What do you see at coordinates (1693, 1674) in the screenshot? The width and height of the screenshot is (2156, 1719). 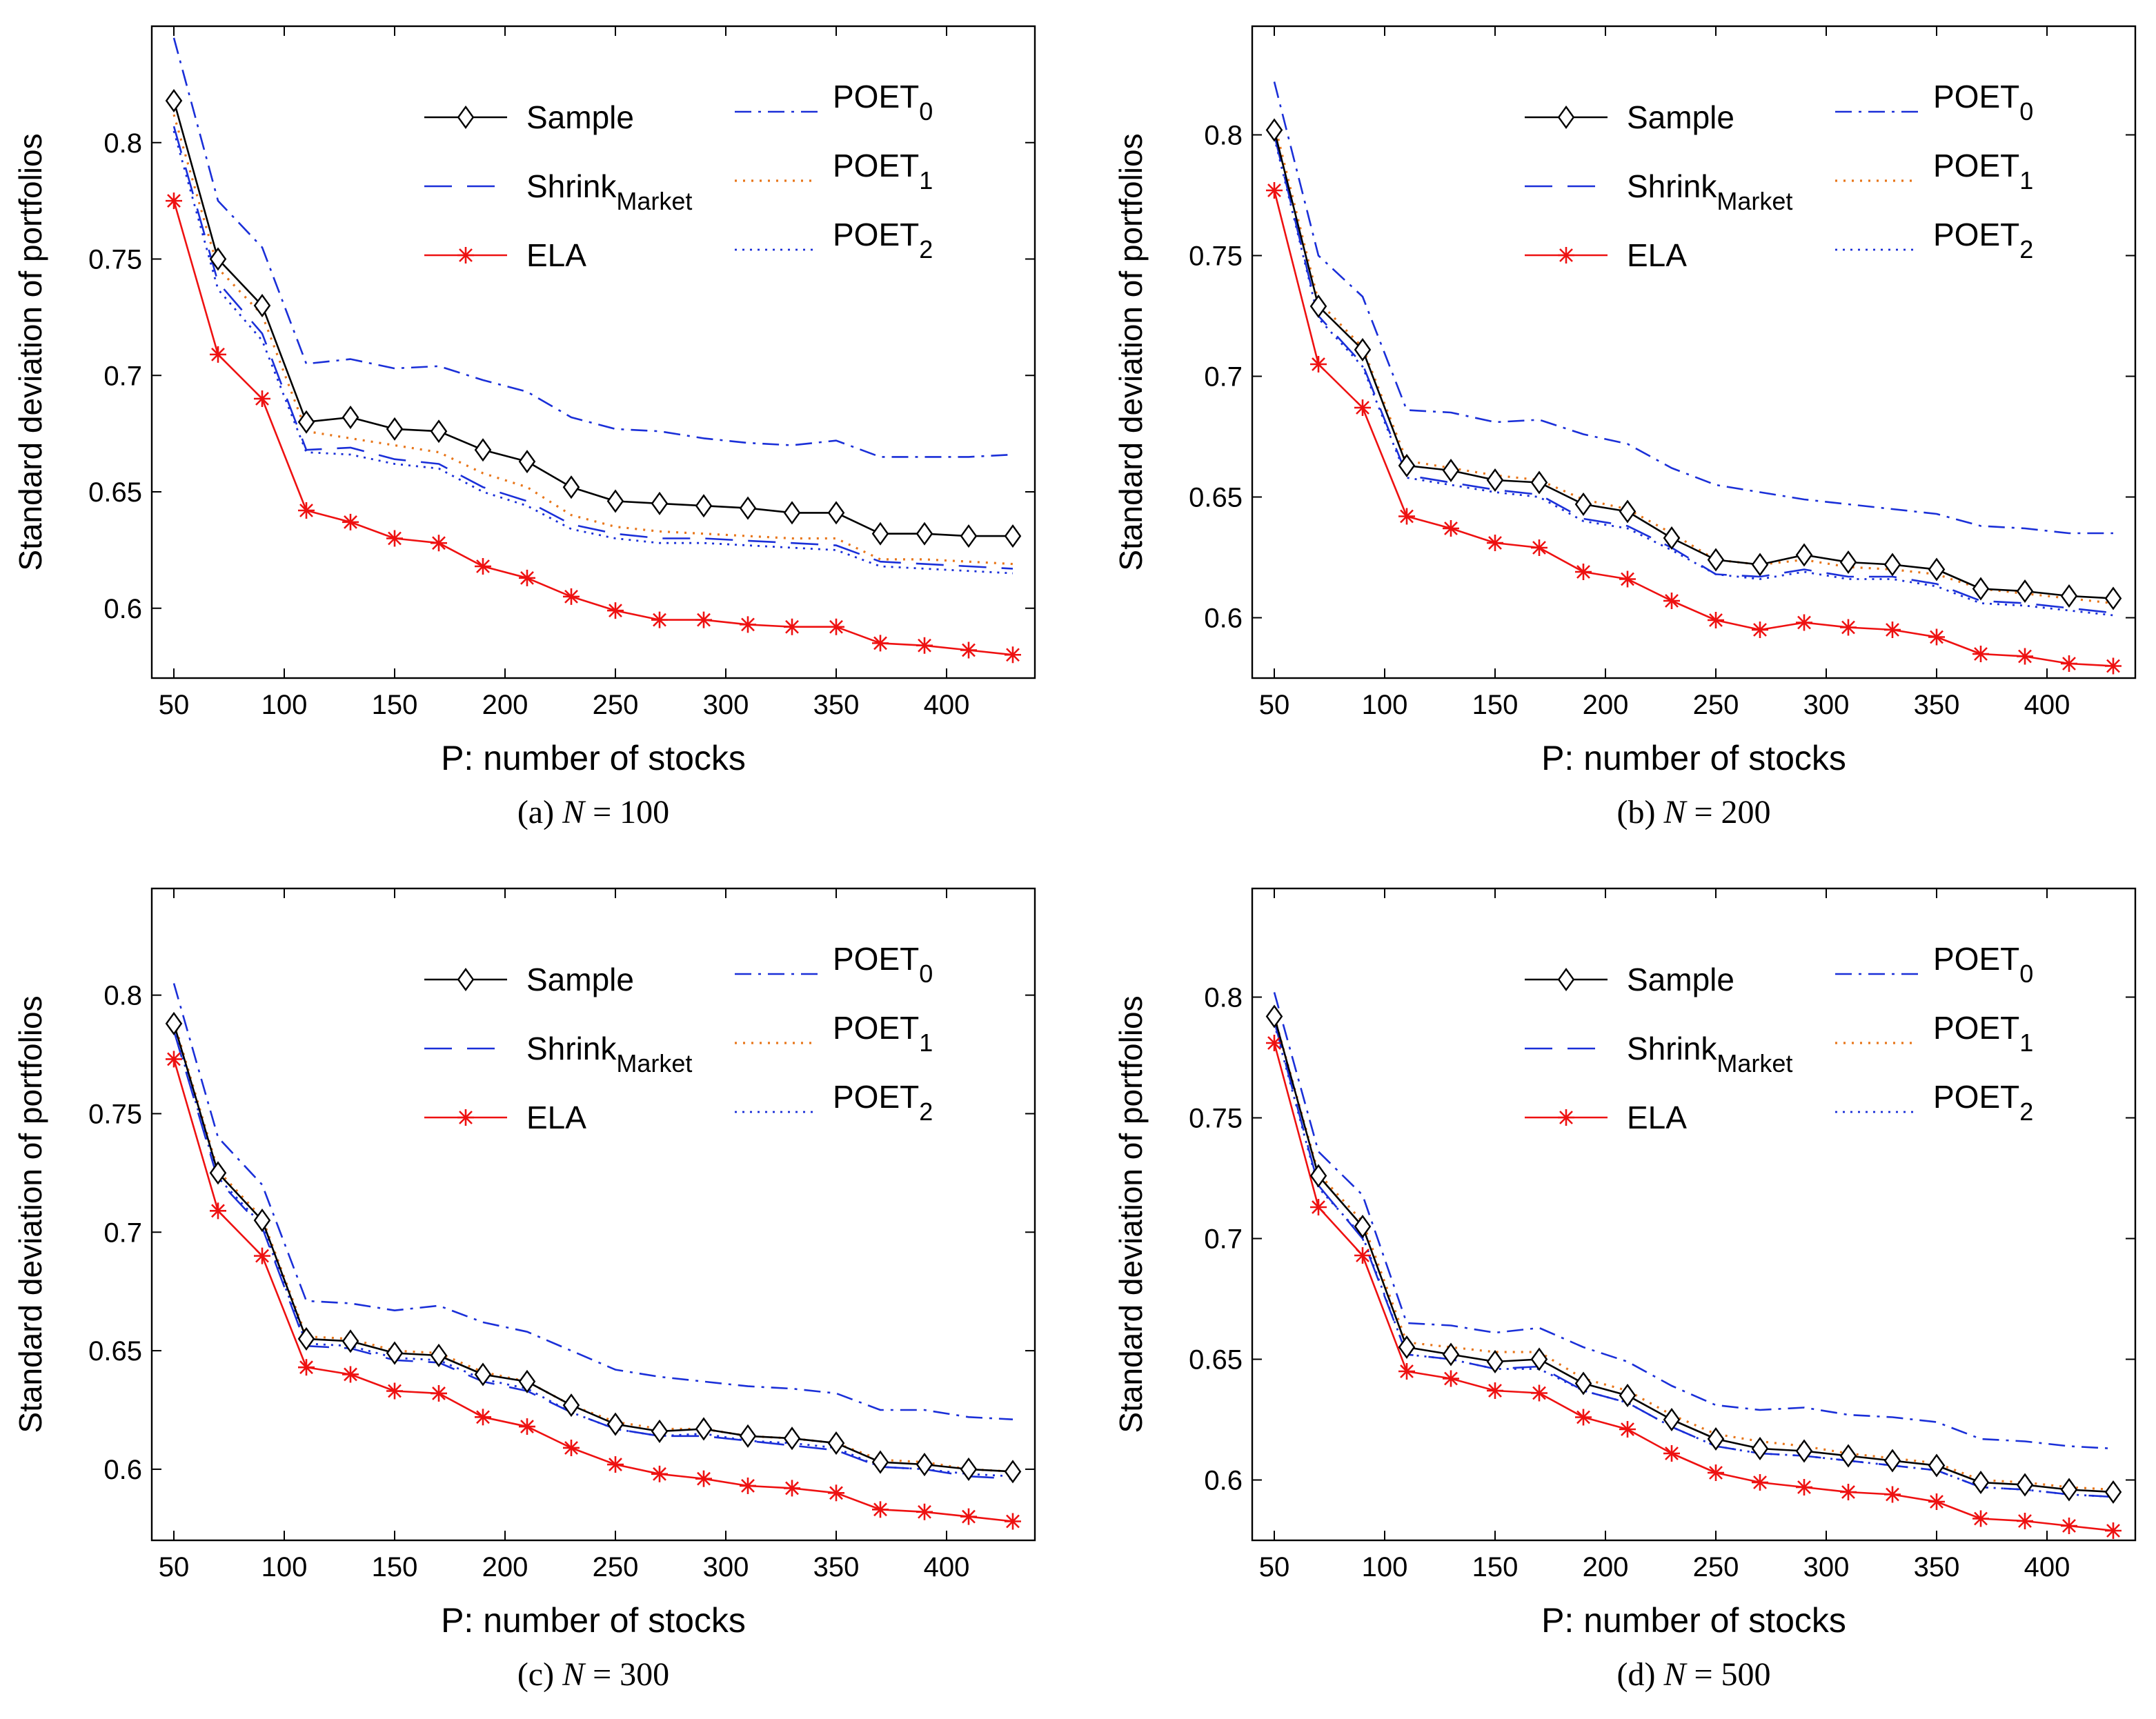 I see `panel-caption: (d) N = 500` at bounding box center [1693, 1674].